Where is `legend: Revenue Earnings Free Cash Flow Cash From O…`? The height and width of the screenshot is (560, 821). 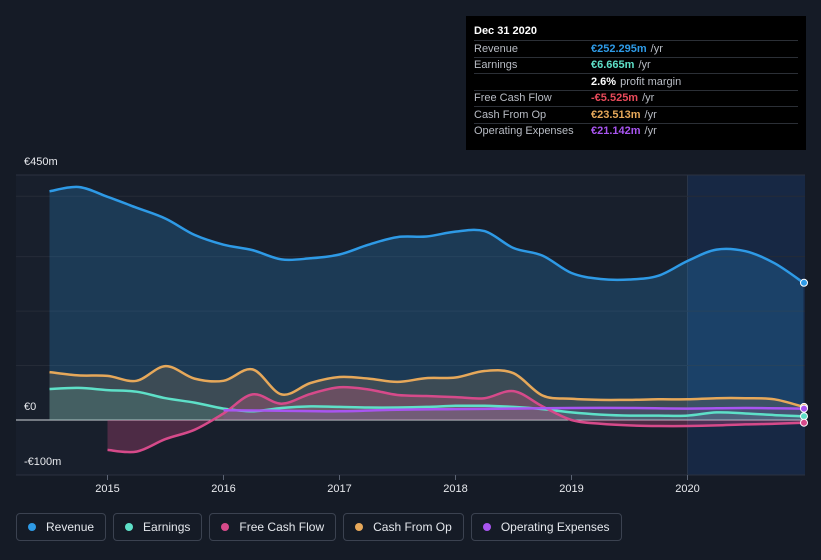 legend: Revenue Earnings Free Cash Flow Cash From O… is located at coordinates (319, 528).